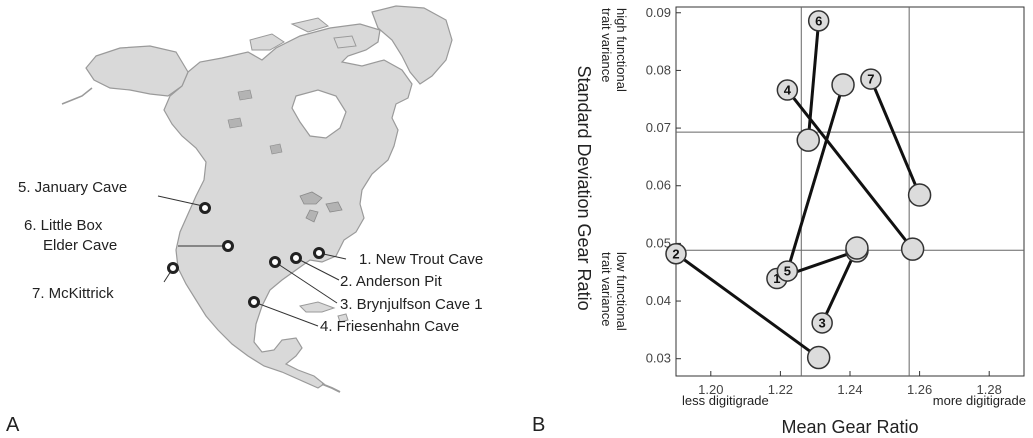 Image resolution: width=1033 pixels, height=438 pixels. Describe the element at coordinates (919, 389) in the screenshot. I see `x-tick-label: 1.26` at that location.